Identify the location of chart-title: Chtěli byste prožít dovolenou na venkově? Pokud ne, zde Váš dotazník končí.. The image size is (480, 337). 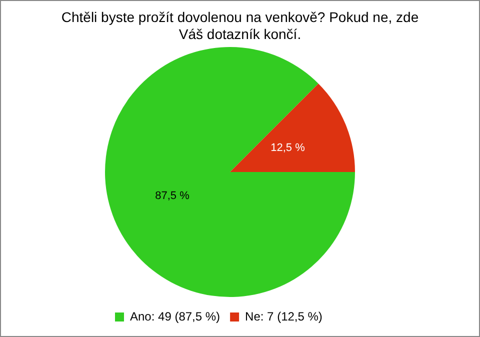
(240, 26).